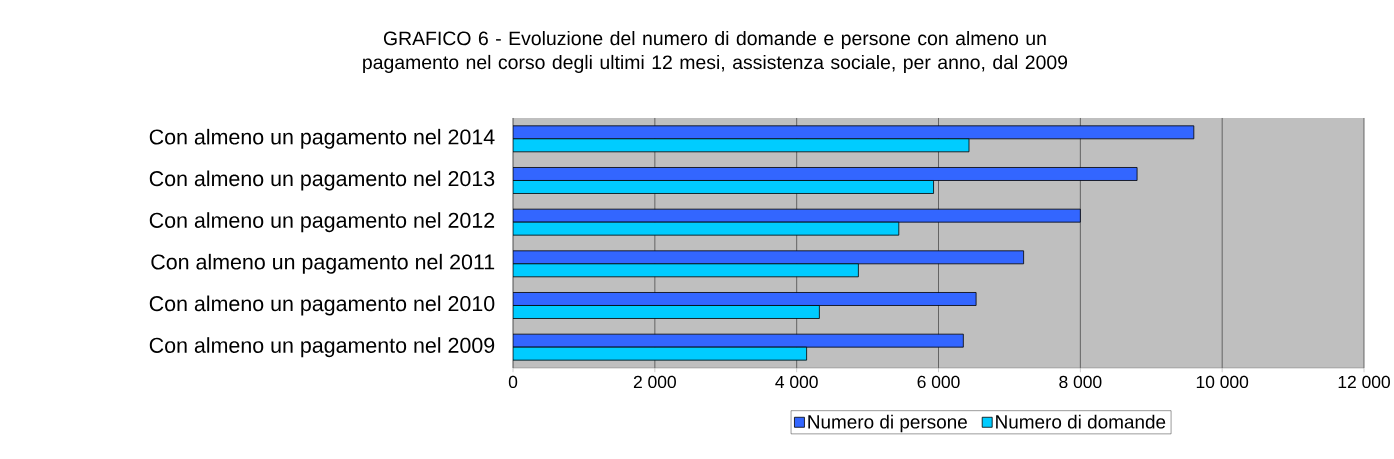 The image size is (1394, 459). What do you see at coordinates (1081, 421) in the screenshot?
I see `legend-label: Numero di domande` at bounding box center [1081, 421].